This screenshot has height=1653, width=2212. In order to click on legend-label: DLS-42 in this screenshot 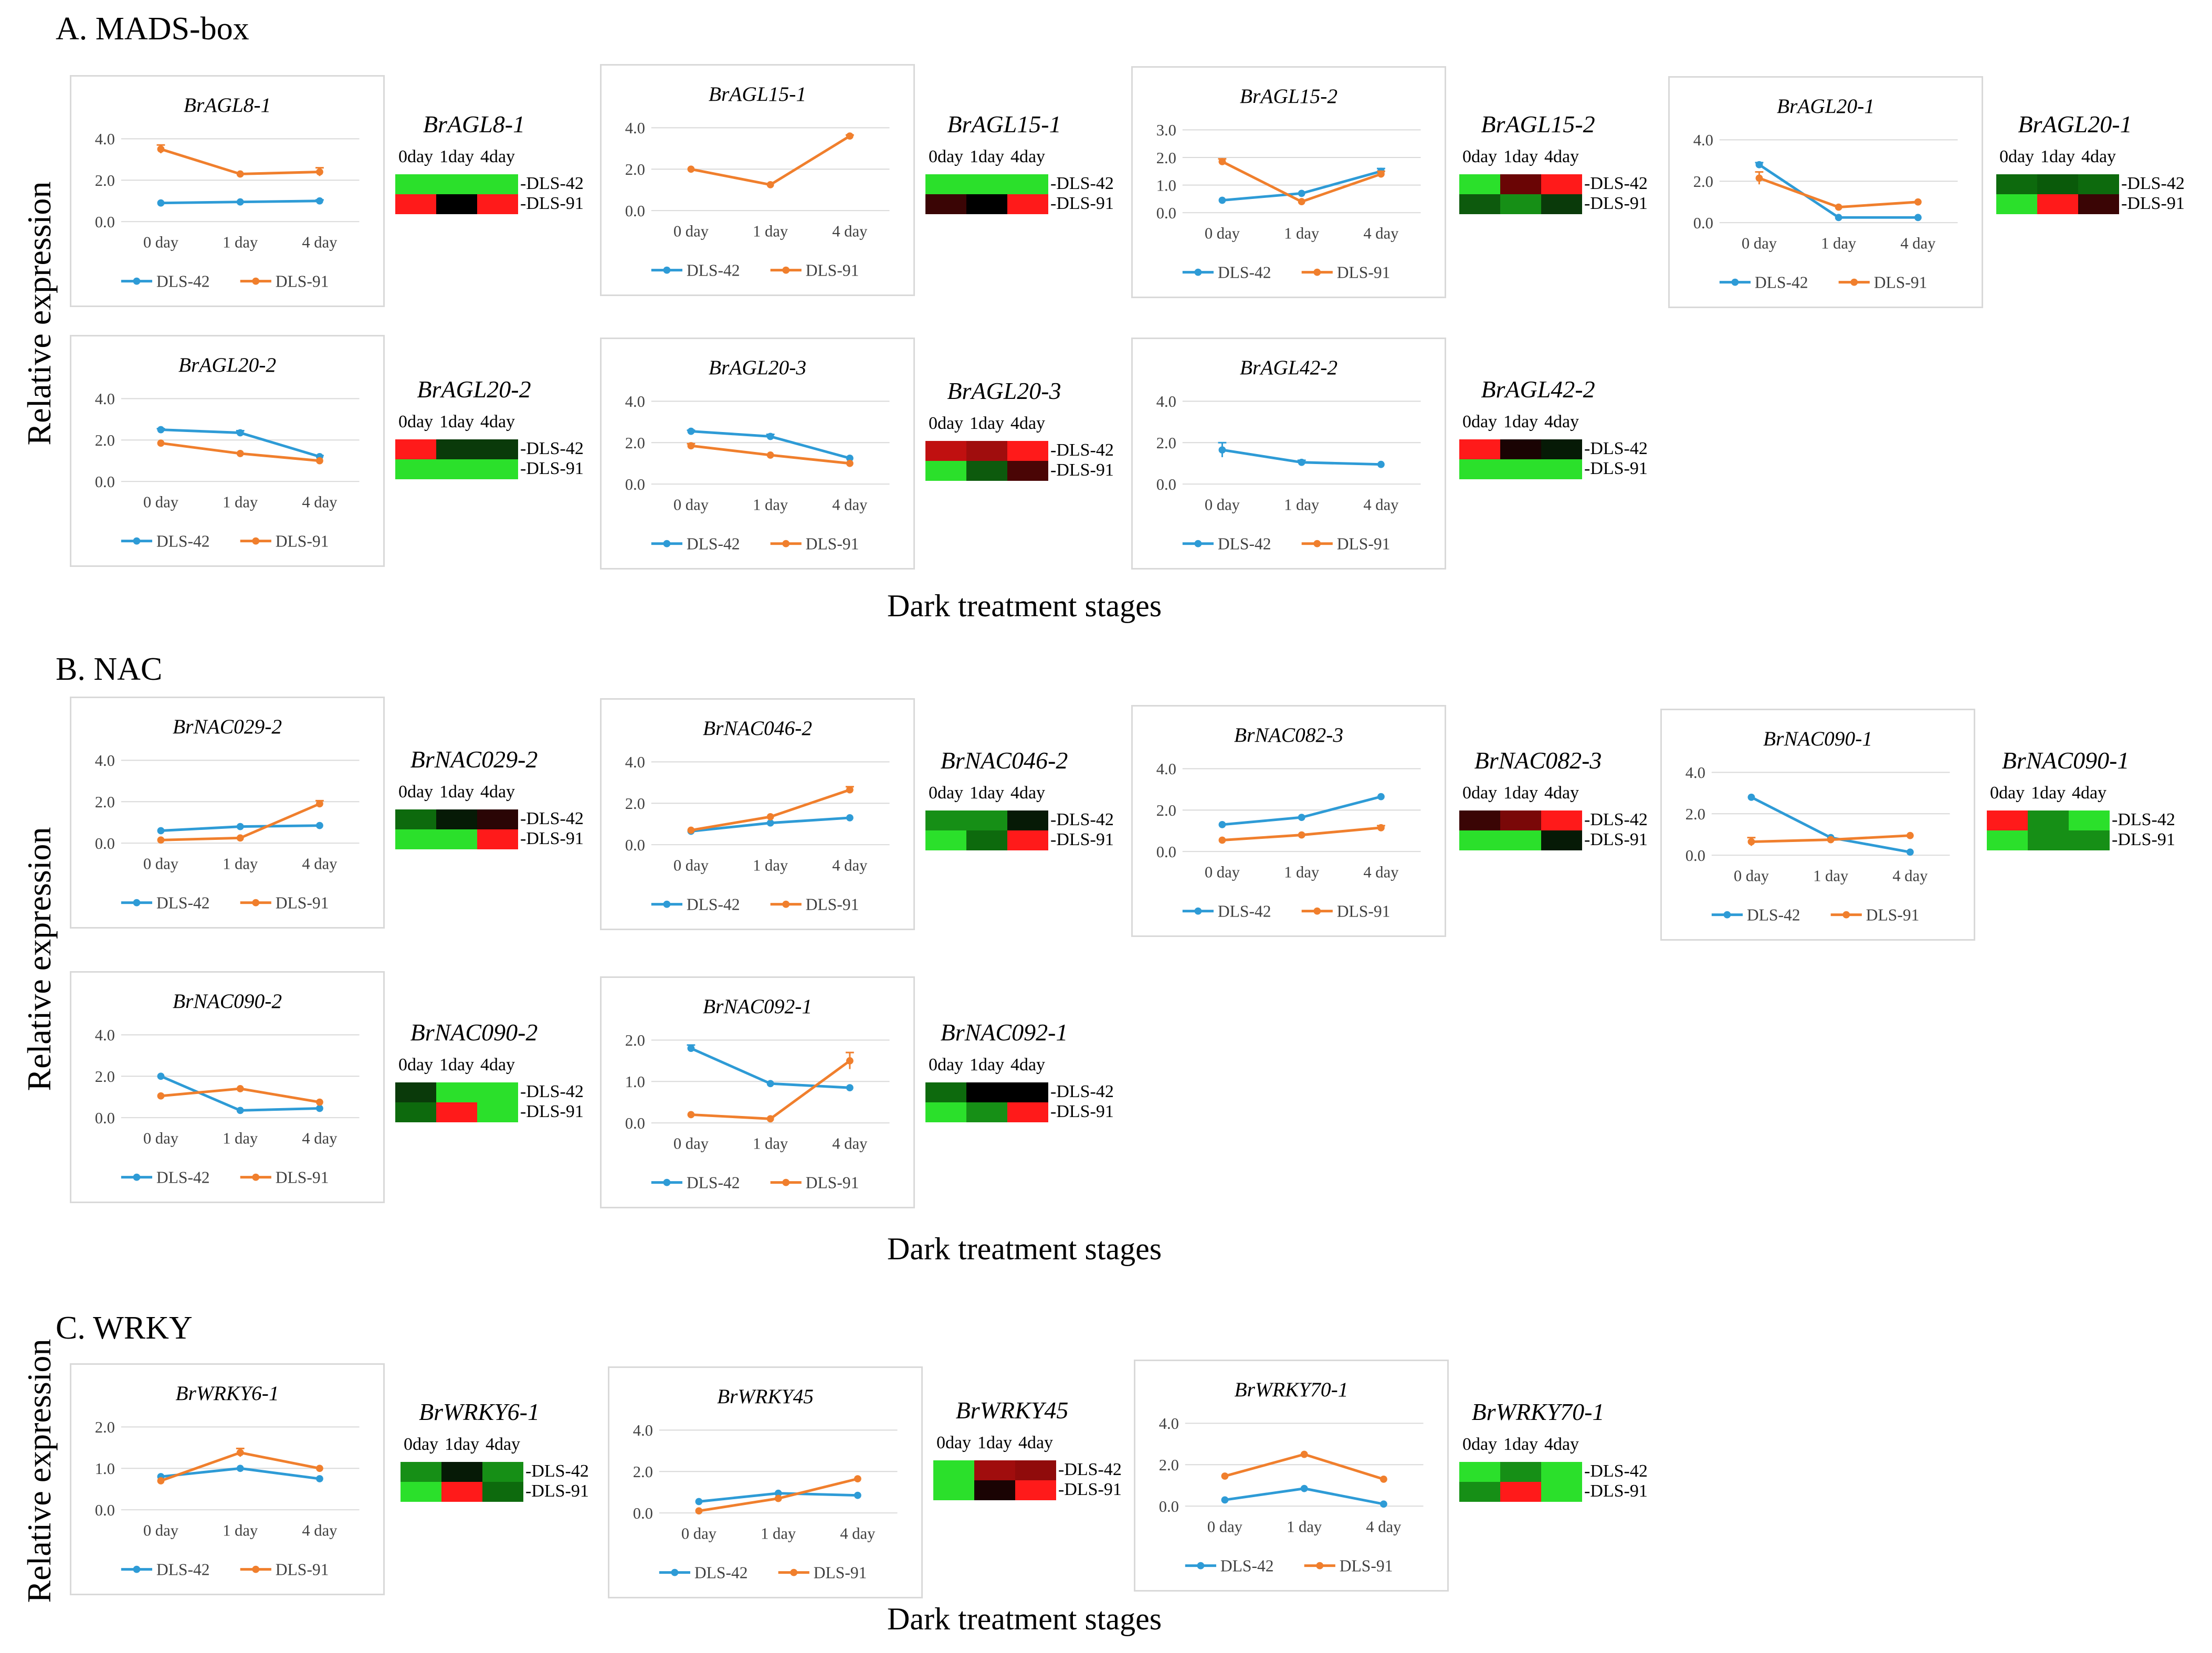, I will do `click(1244, 543)`.